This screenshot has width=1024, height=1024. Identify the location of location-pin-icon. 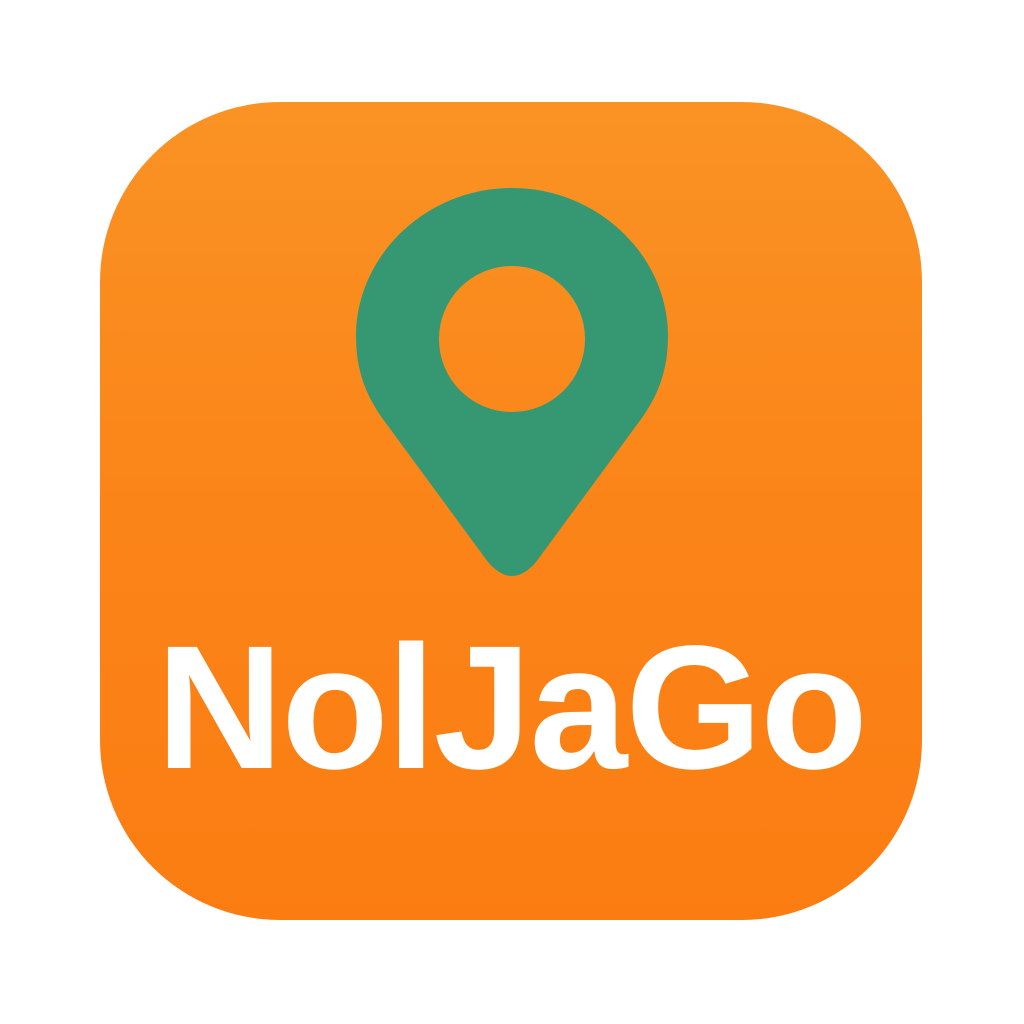
(512, 382).